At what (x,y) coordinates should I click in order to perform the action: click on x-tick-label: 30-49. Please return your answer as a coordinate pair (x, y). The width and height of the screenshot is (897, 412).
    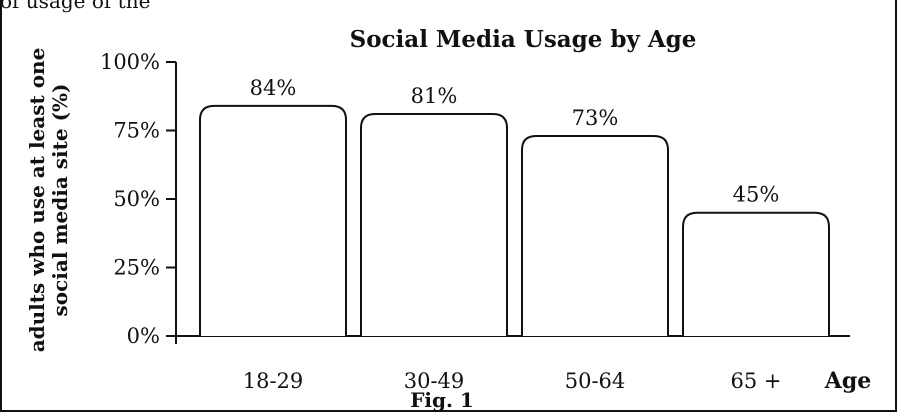
    Looking at the image, I should click on (434, 381).